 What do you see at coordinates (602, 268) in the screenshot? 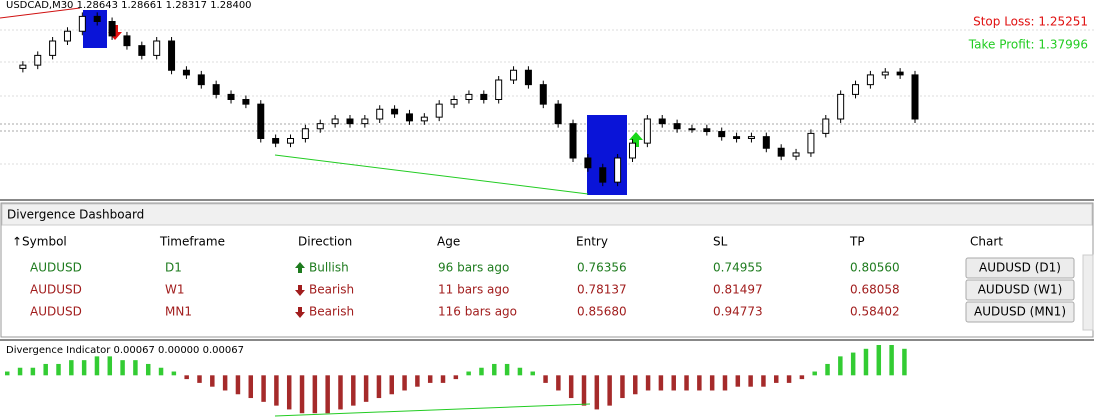
I see `cell: 0.76356` at bounding box center [602, 268].